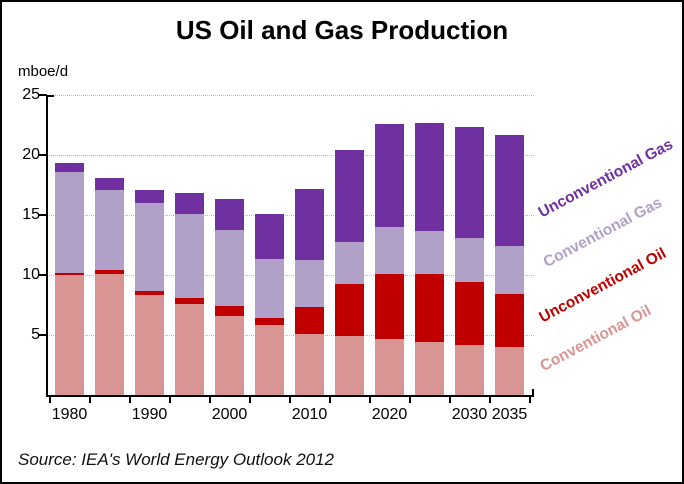 This screenshot has width=684, height=484. What do you see at coordinates (47, 246) in the screenshot?
I see `y-axis-line` at bounding box center [47, 246].